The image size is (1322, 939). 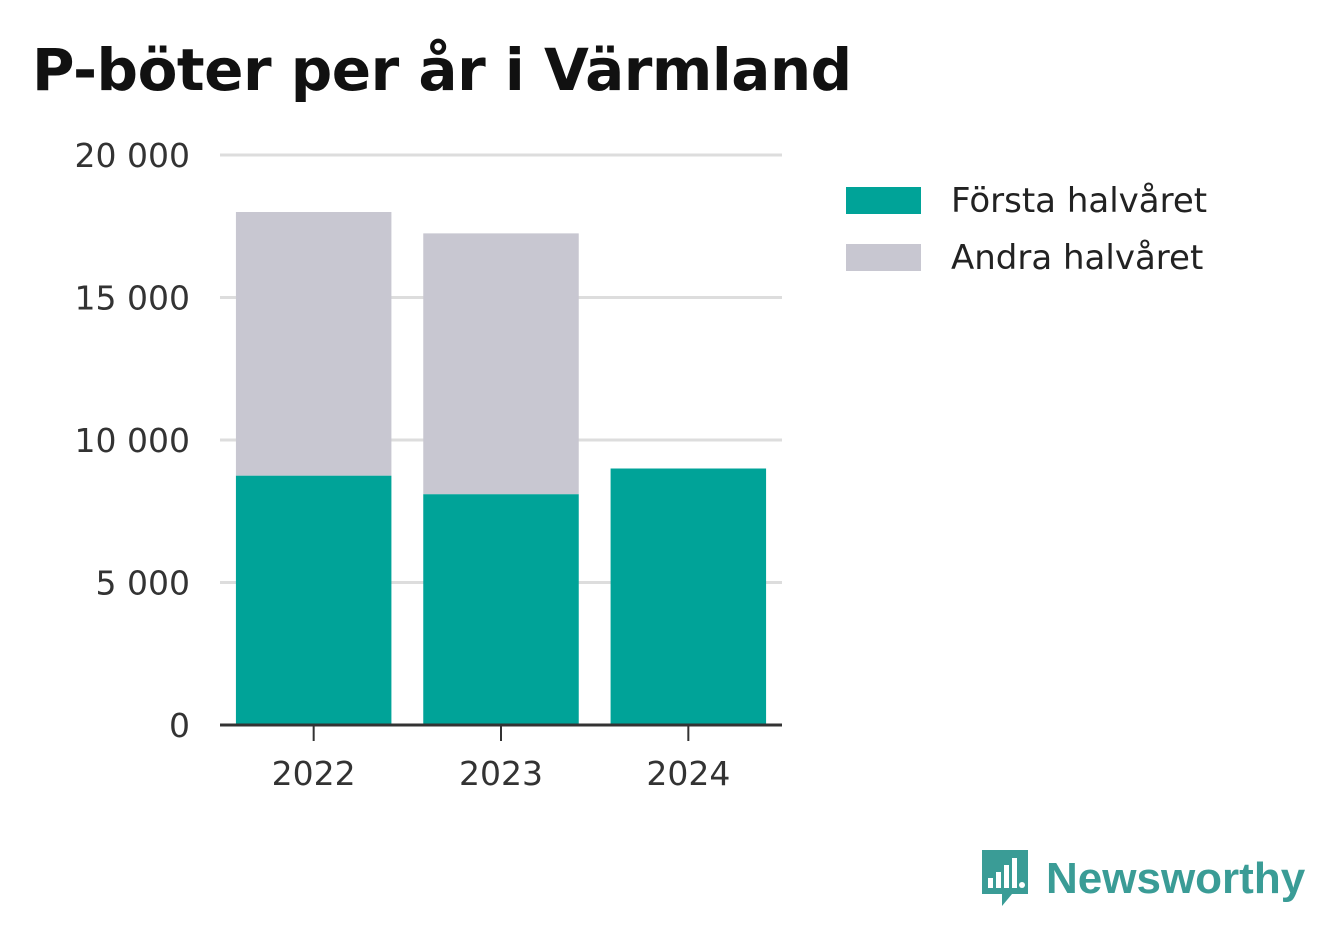 What do you see at coordinates (132, 298) in the screenshot?
I see `y-tick-label: 15 000` at bounding box center [132, 298].